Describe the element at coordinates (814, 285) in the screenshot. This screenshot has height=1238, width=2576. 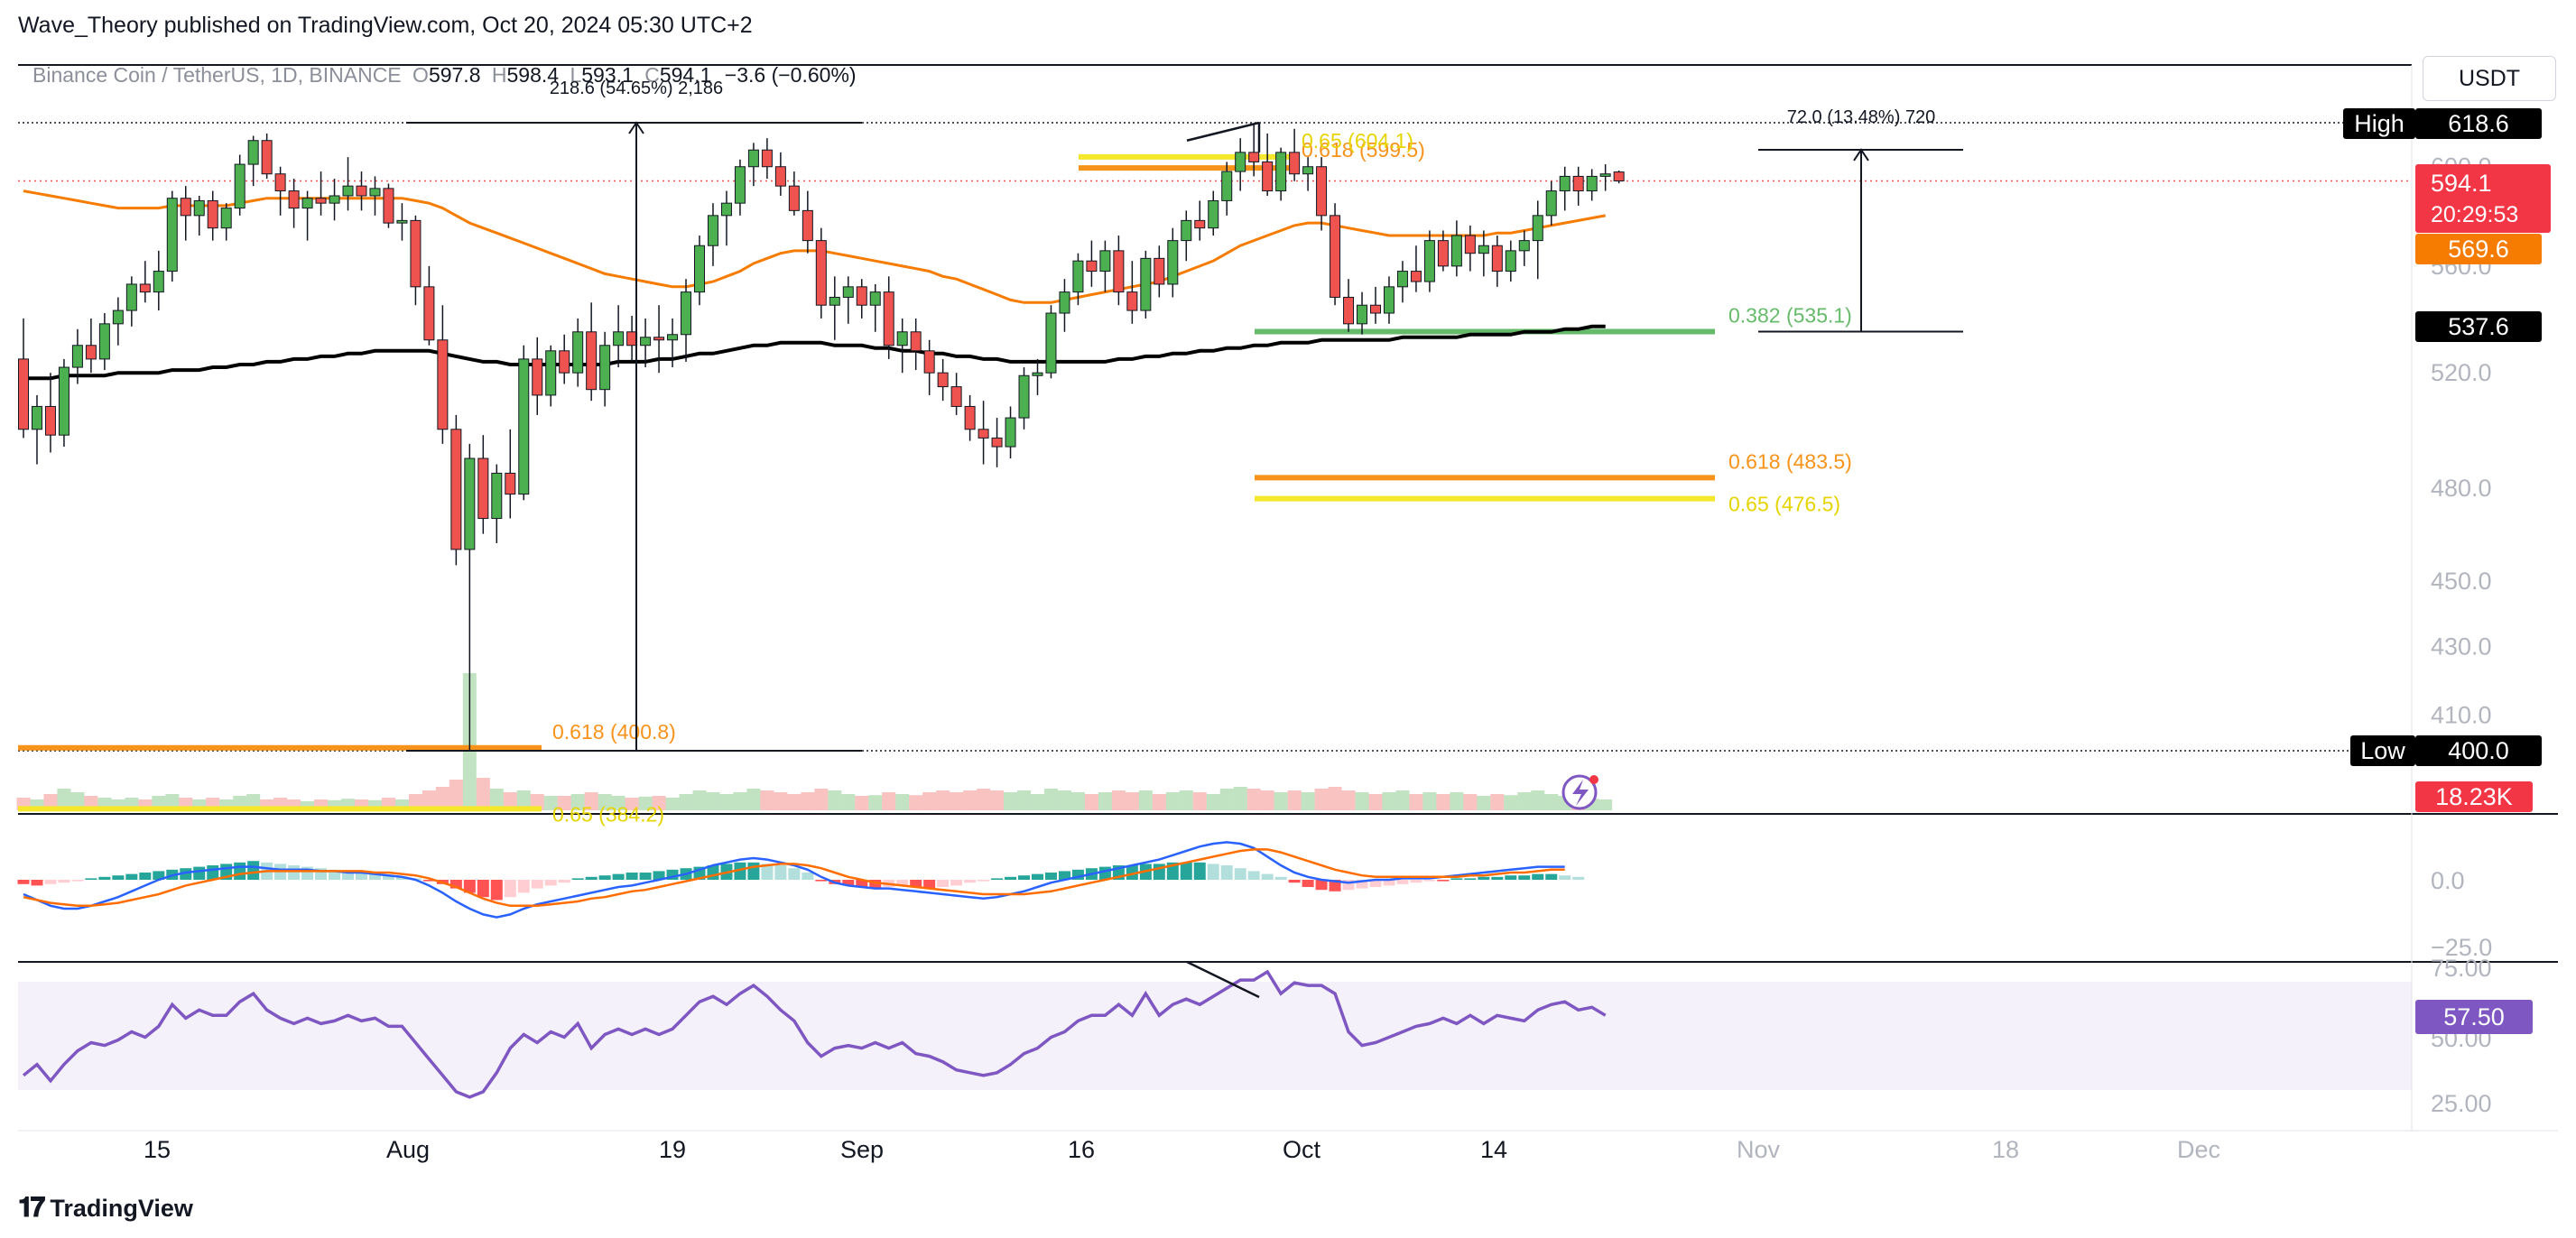
I see `moving-averages` at that location.